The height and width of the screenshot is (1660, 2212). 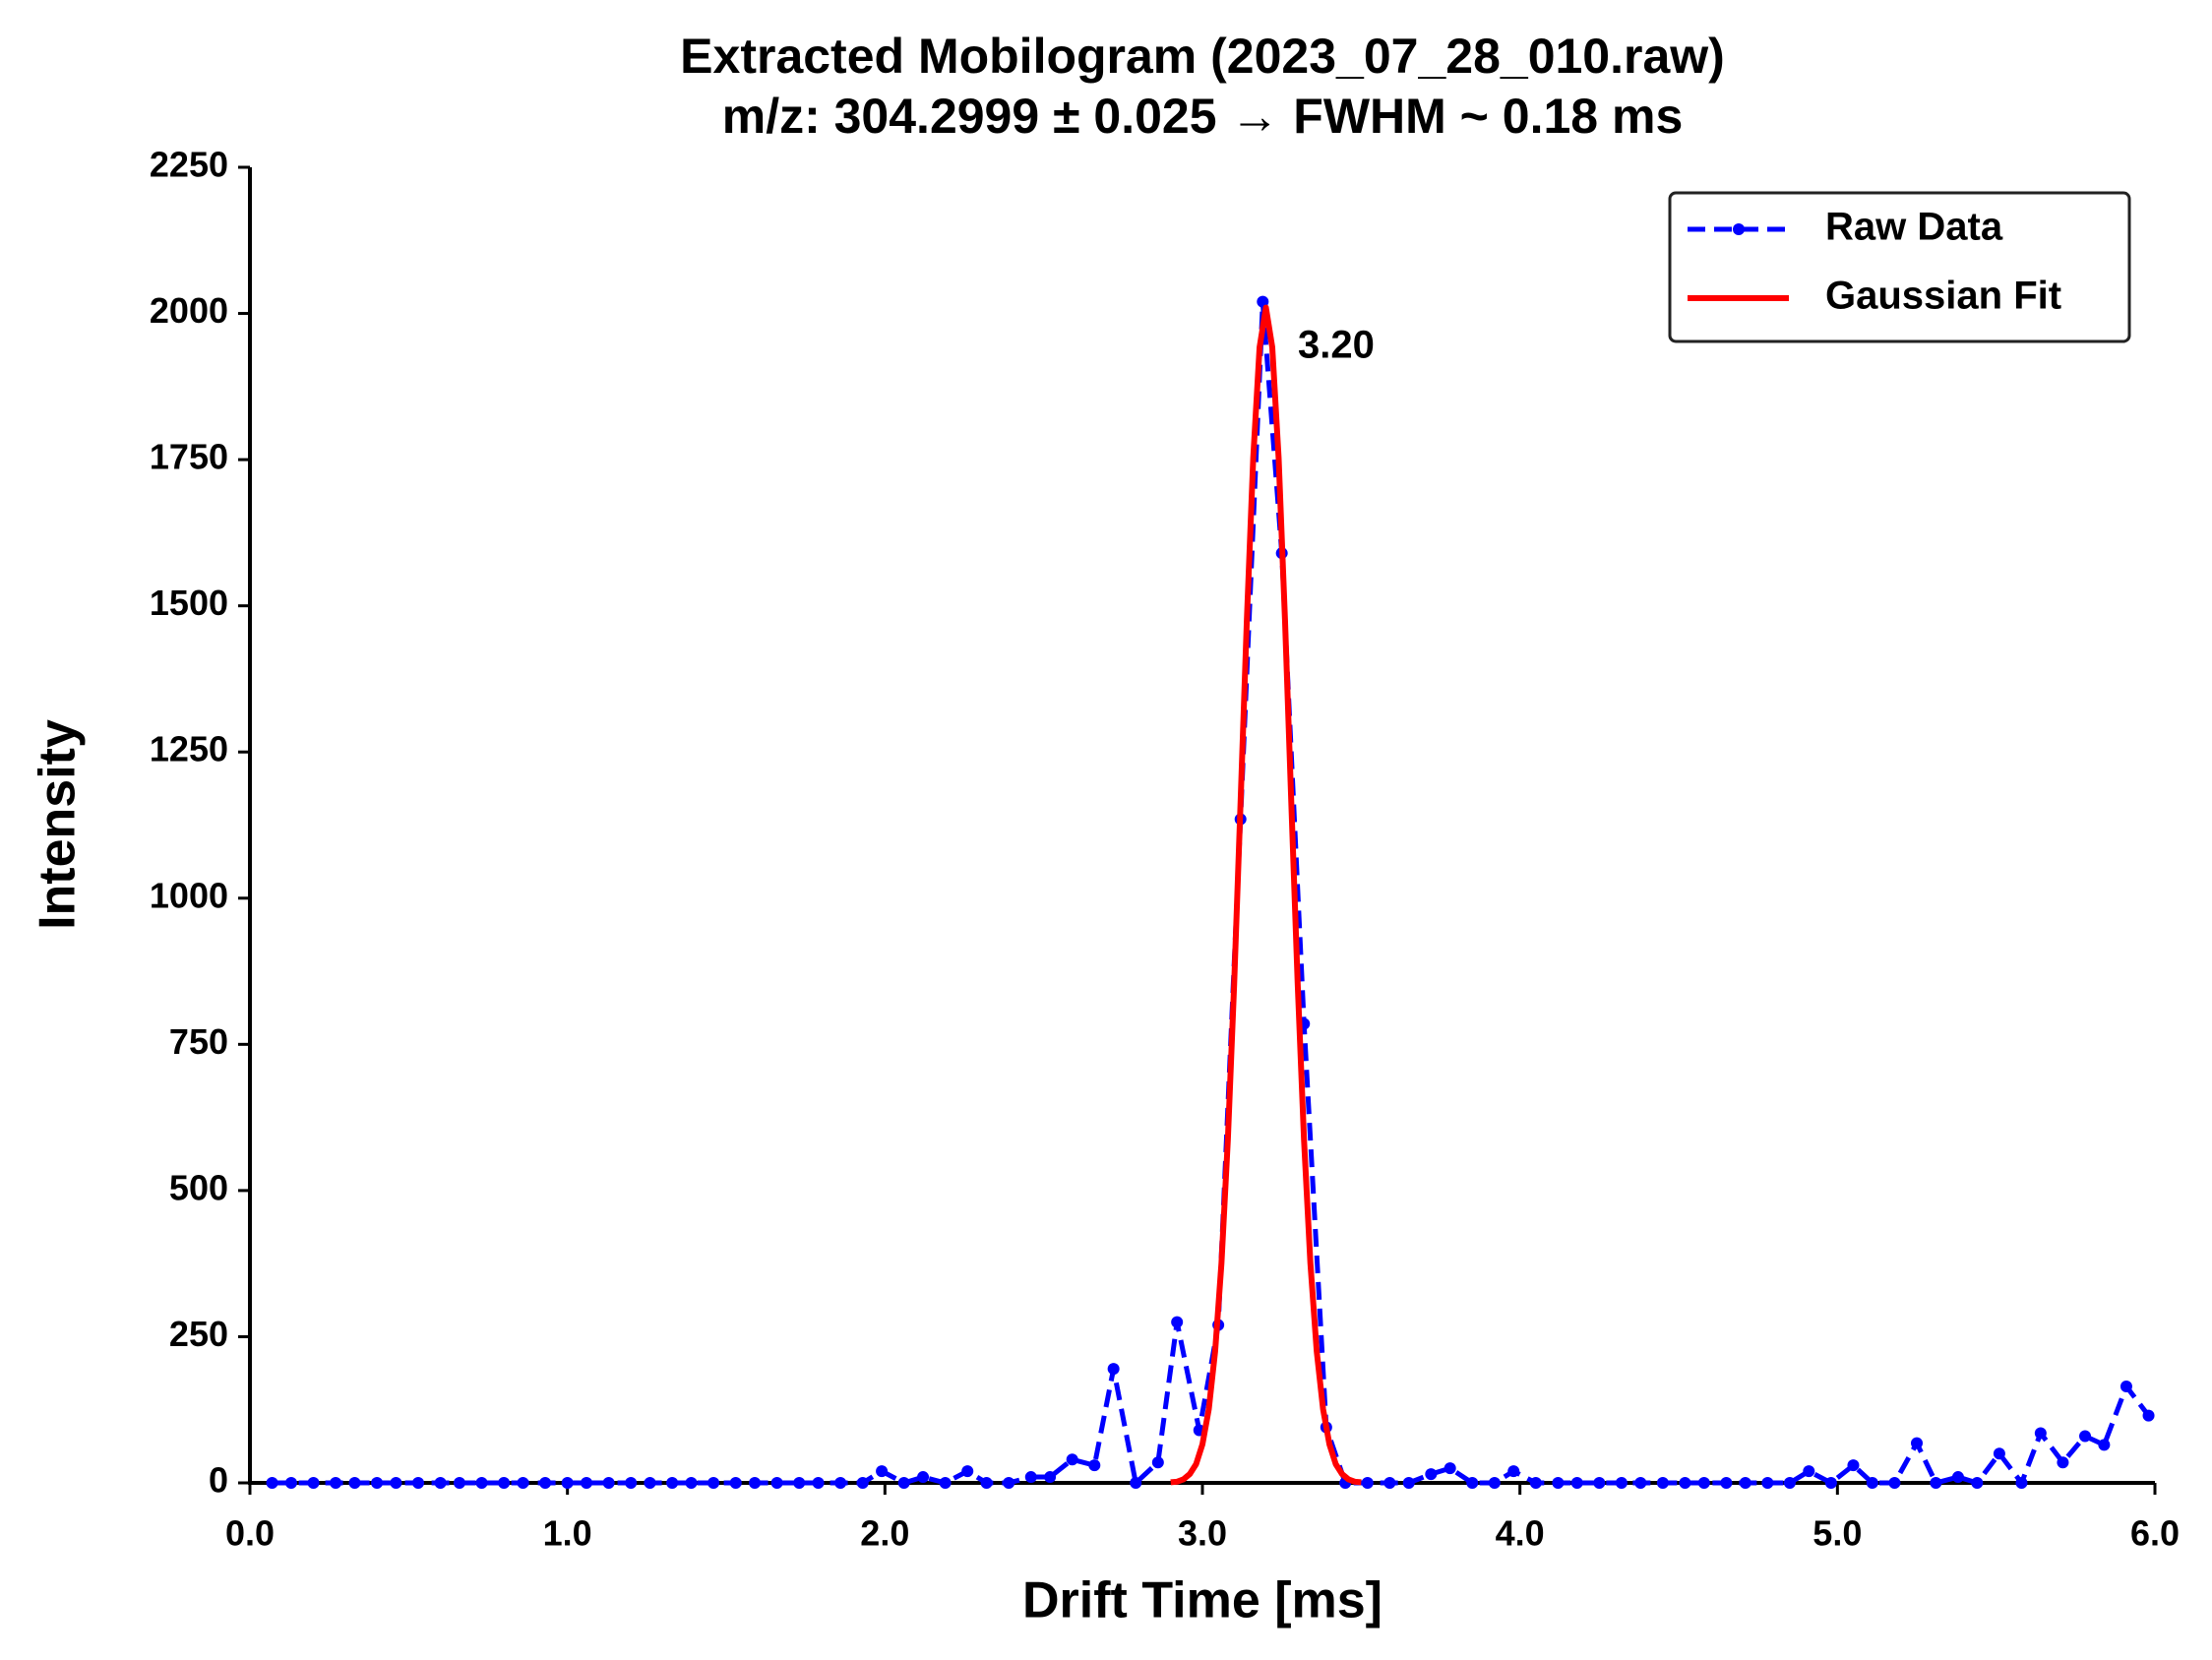 What do you see at coordinates (2155, 1533) in the screenshot?
I see `x-tick-label: 6.0` at bounding box center [2155, 1533].